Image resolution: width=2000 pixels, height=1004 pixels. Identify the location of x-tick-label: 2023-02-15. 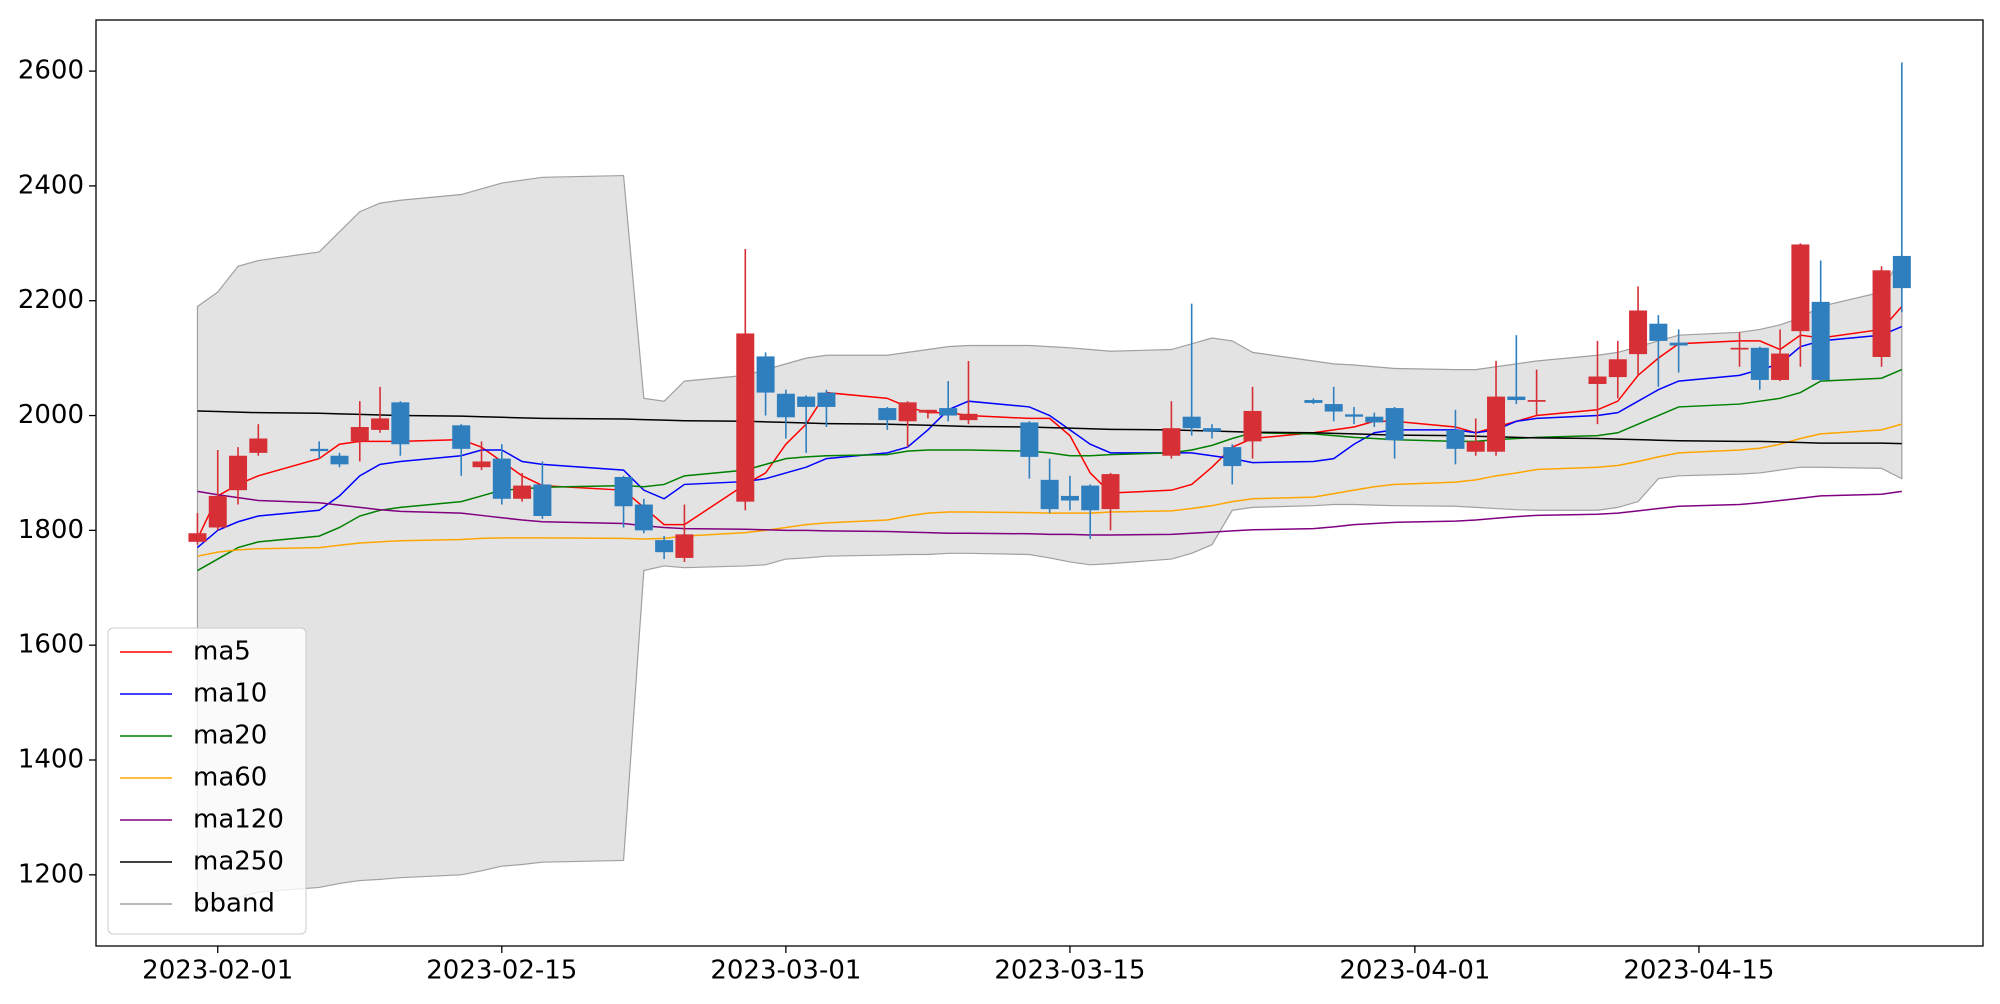
(501, 971).